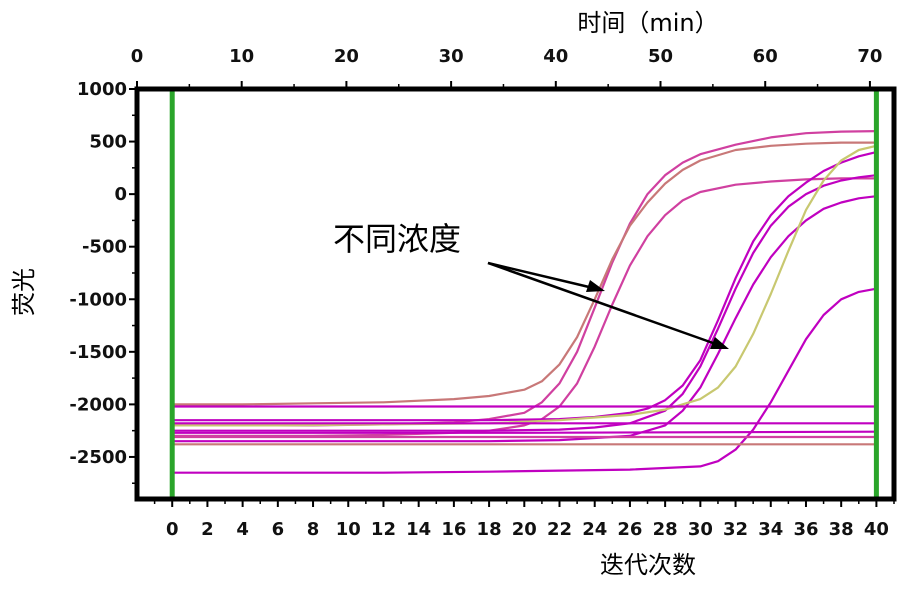  I want to click on x-tick-label: 12, so click(383, 529).